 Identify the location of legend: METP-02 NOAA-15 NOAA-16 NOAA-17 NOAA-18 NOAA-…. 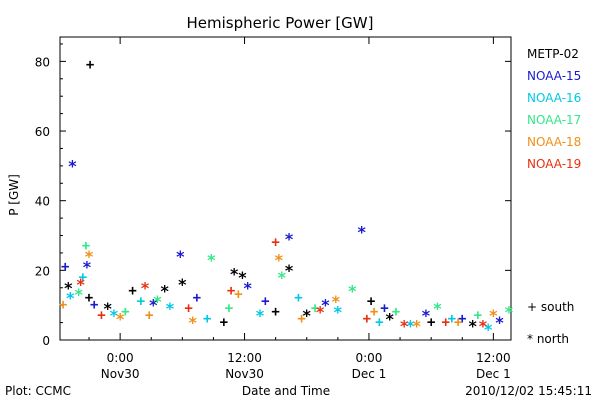
(554, 109).